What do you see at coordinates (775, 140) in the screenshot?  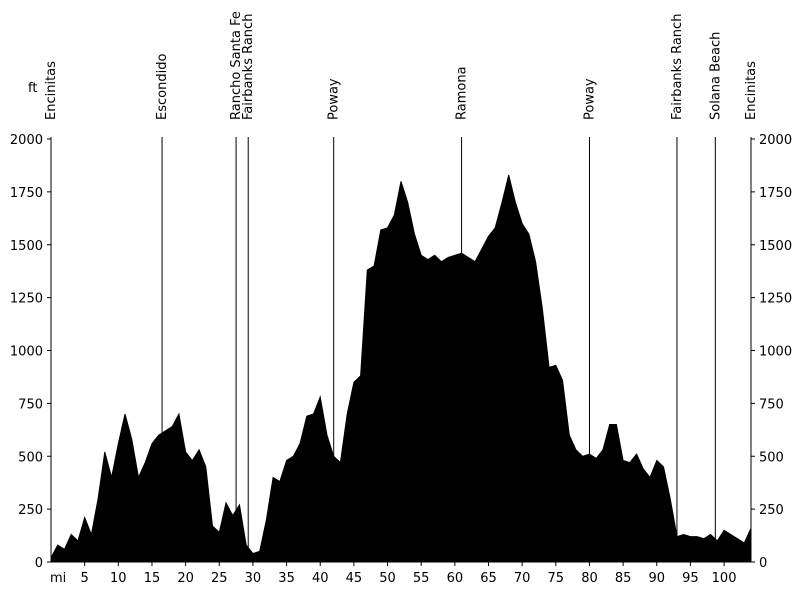 I see `y-tick-label-right: 2000` at bounding box center [775, 140].